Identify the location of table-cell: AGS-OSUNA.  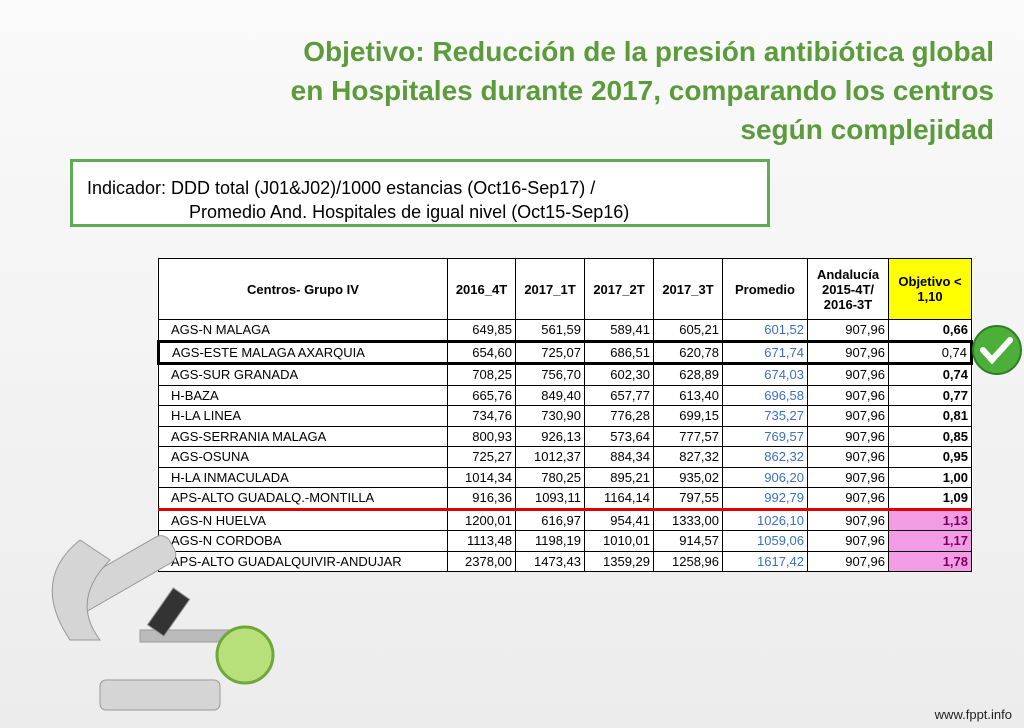
(303, 457).